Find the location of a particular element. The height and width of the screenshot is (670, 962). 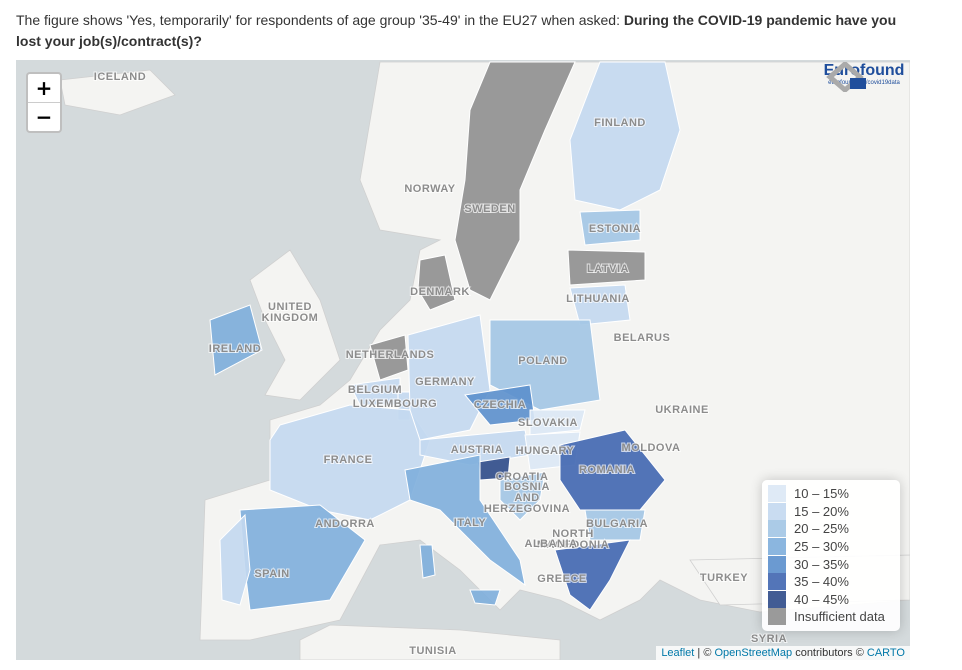

zoom-control: + − is located at coordinates (44, 102).